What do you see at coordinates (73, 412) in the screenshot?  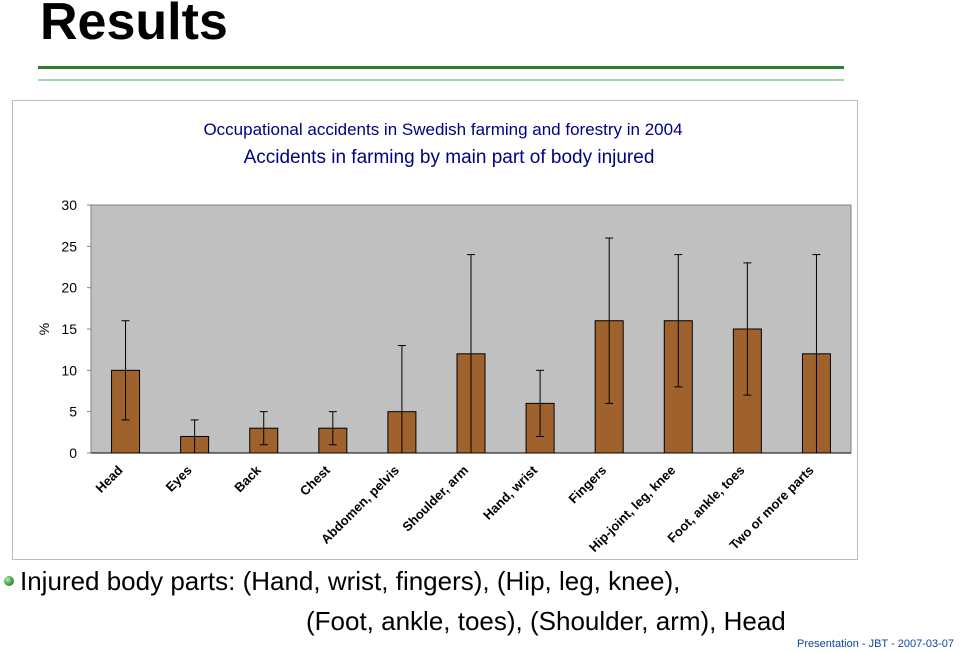 I see `y-tick-label: 5` at bounding box center [73, 412].